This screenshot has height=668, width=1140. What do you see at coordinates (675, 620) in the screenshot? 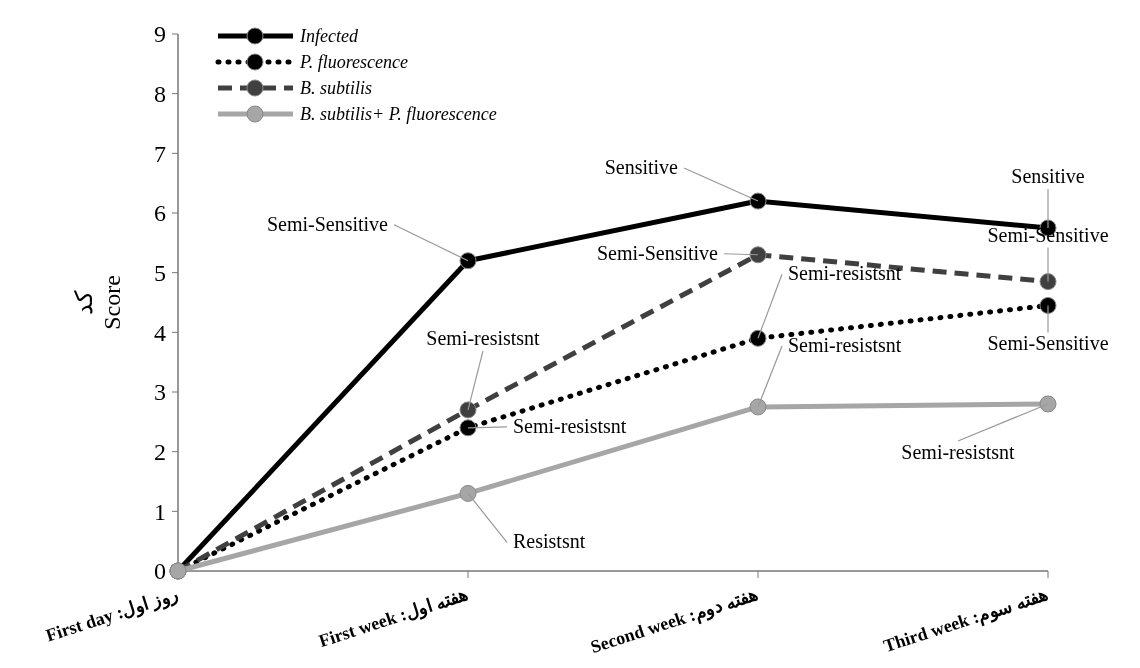
I see `x-tick-label: هفته دوم: Second week` at bounding box center [675, 620].